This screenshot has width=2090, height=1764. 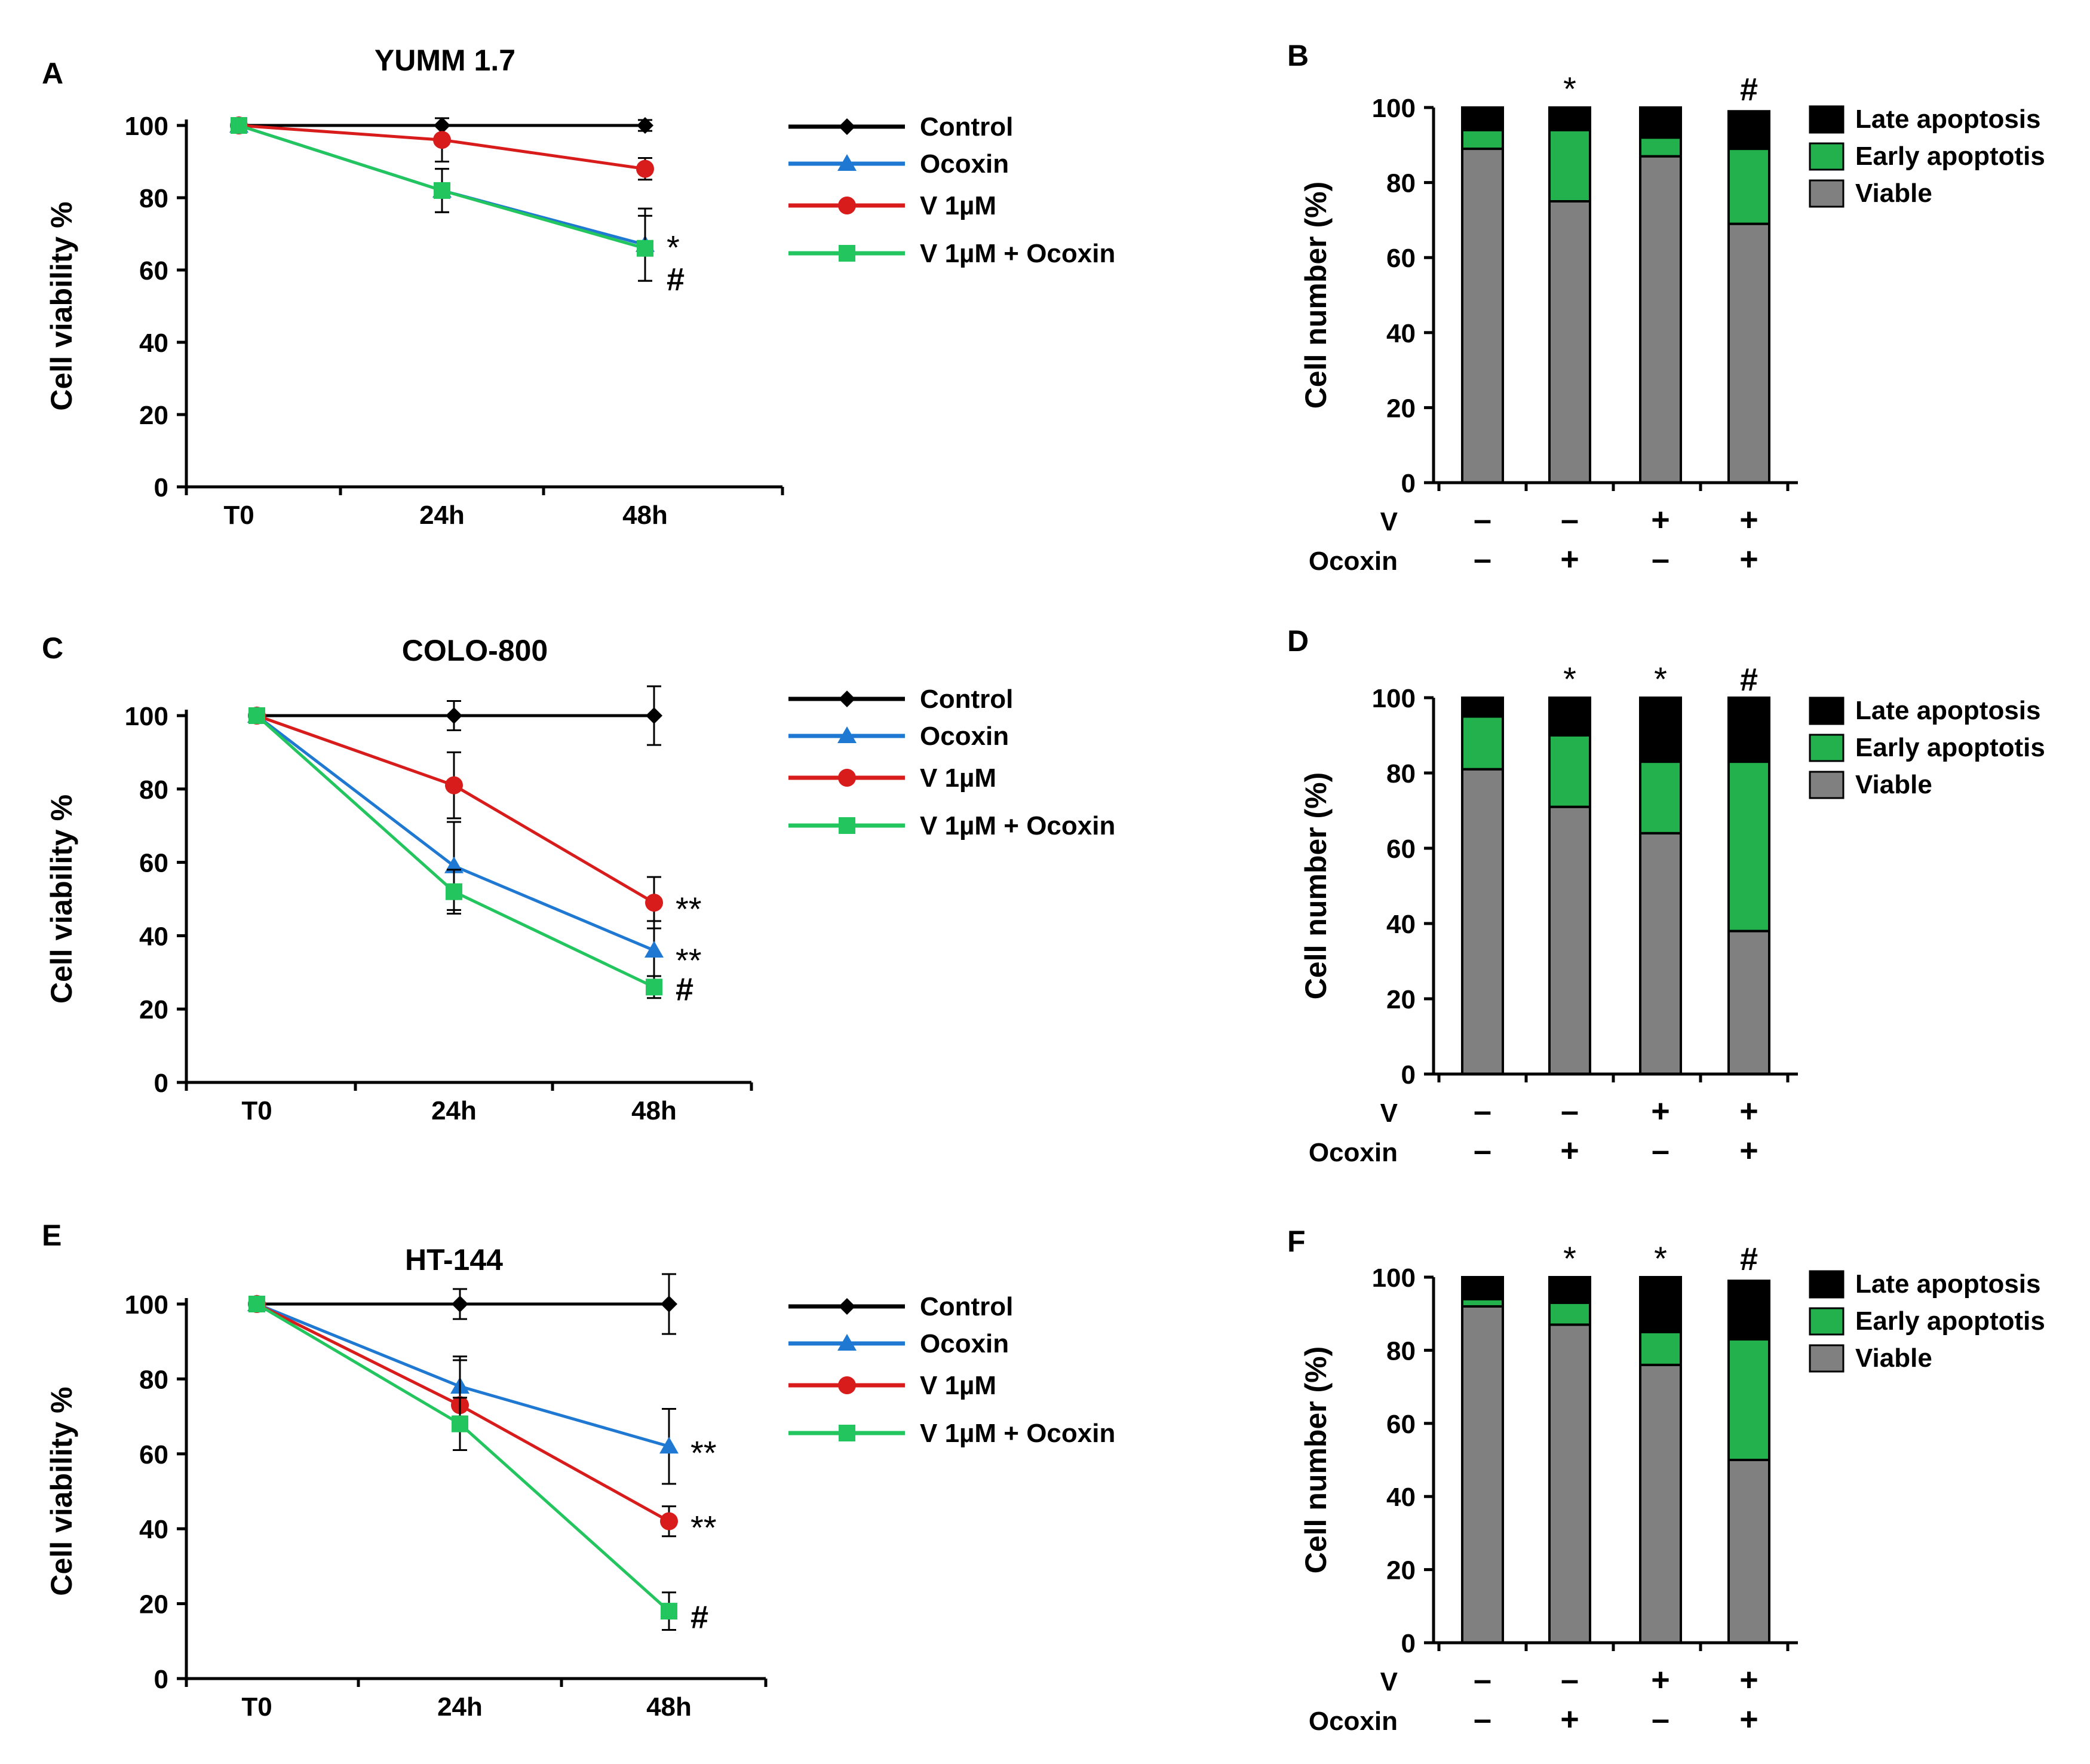 I want to click on panel-a-ytick-label: 80, so click(x=153, y=198).